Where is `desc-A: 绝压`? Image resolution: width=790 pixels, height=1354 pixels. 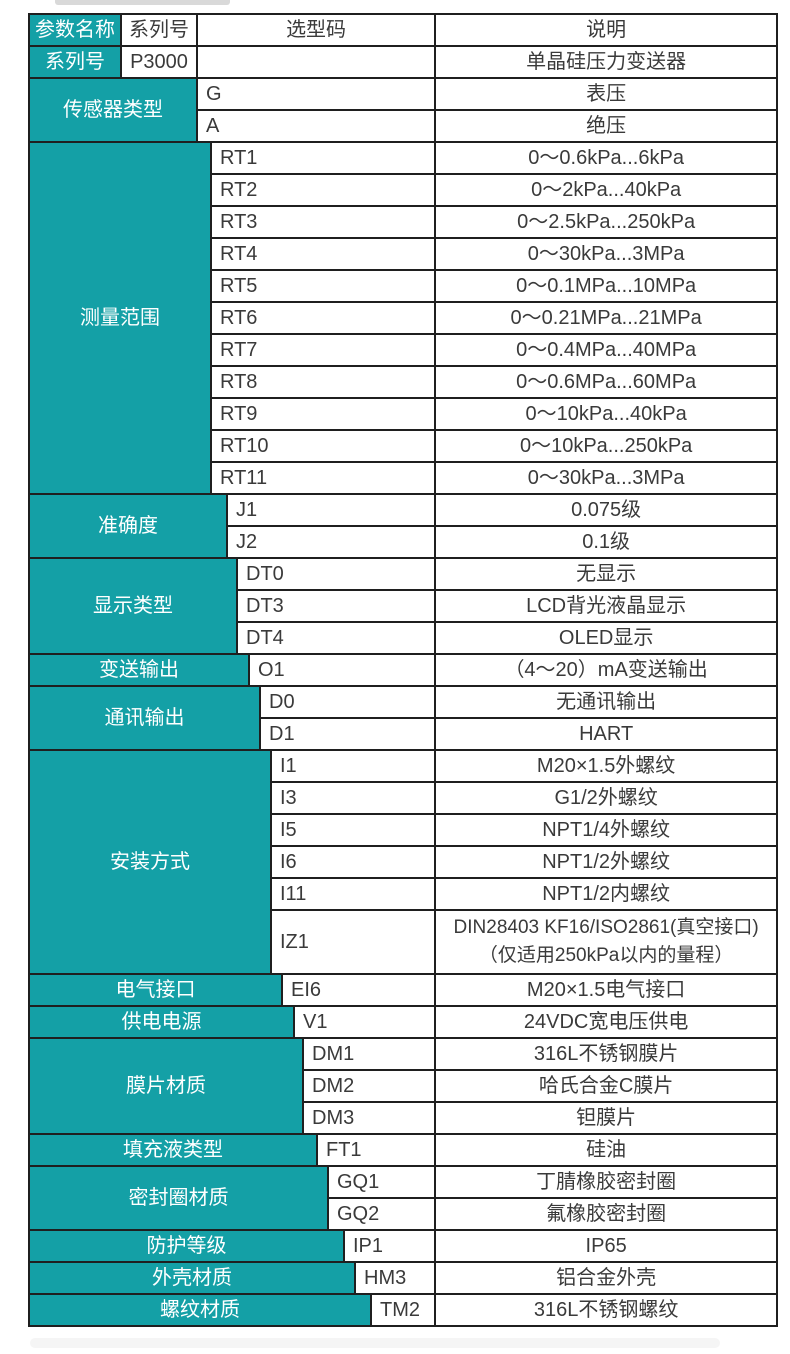 desc-A: 绝压 is located at coordinates (606, 126).